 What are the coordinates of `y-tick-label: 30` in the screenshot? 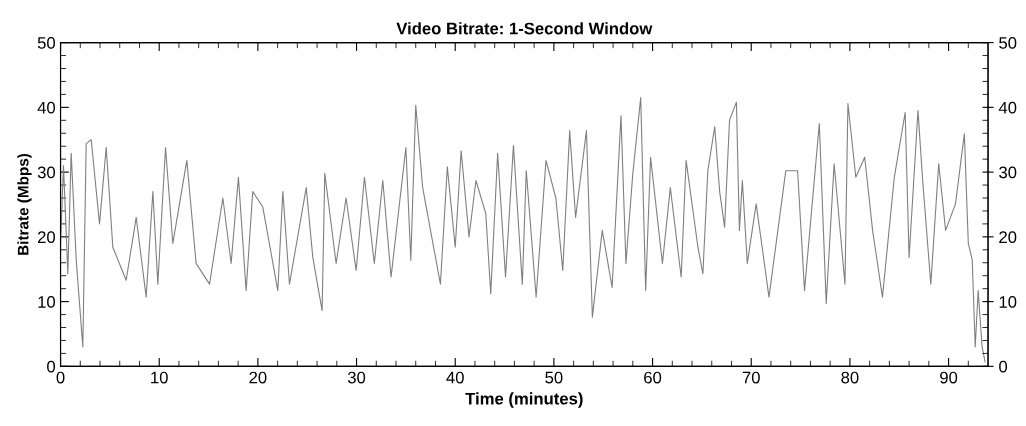 It's located at (46, 172).